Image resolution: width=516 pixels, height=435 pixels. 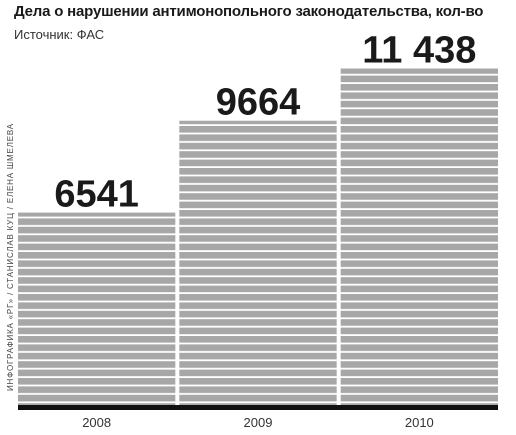 What do you see at coordinates (258, 422) in the screenshot?
I see `x-tick-label-2009: 2009` at bounding box center [258, 422].